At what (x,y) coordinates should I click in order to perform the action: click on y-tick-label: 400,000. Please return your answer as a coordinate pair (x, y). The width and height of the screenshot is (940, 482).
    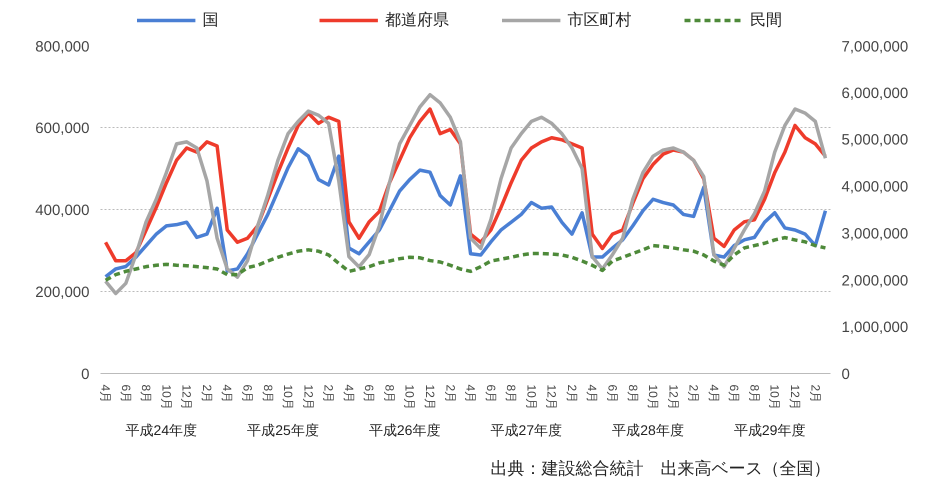
    Looking at the image, I should click on (62, 210).